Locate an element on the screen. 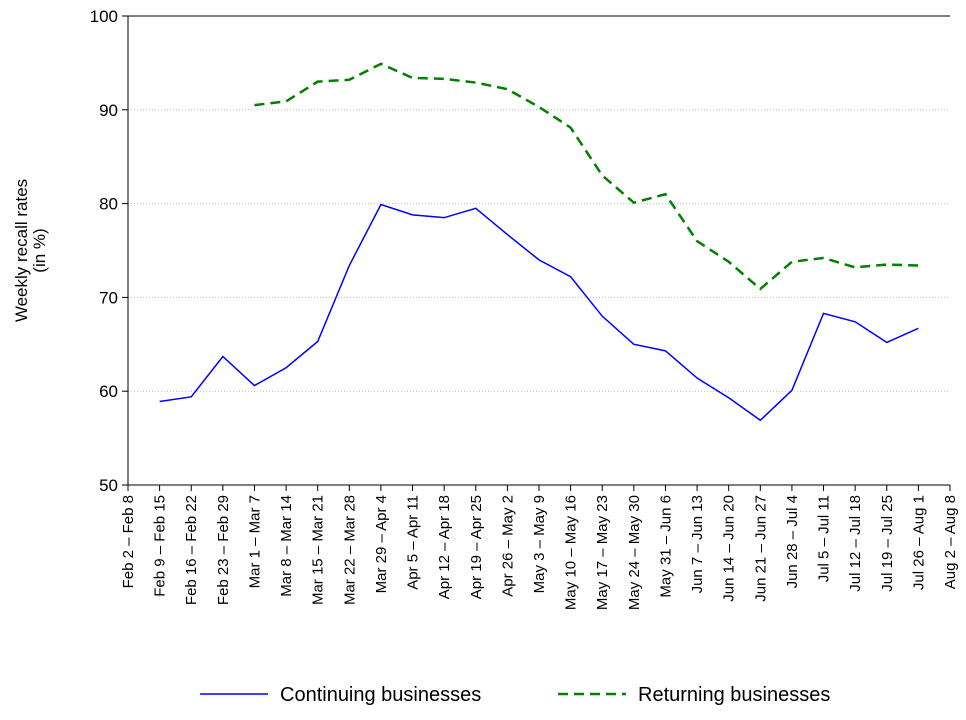  x-tick-label: Jun 14 – Jun 20 is located at coordinates (729, 548).